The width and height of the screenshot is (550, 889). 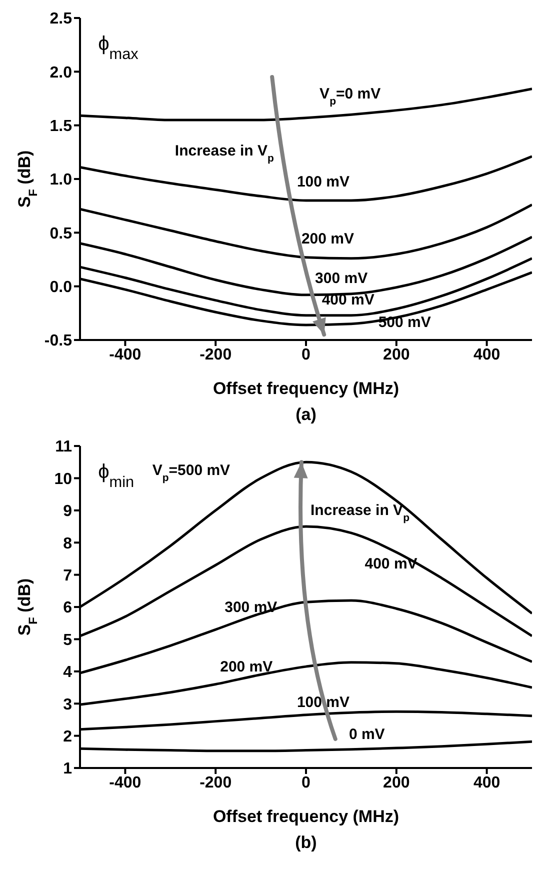 What do you see at coordinates (63, 447) in the screenshot?
I see `y-tick-label: 11` at bounding box center [63, 447].